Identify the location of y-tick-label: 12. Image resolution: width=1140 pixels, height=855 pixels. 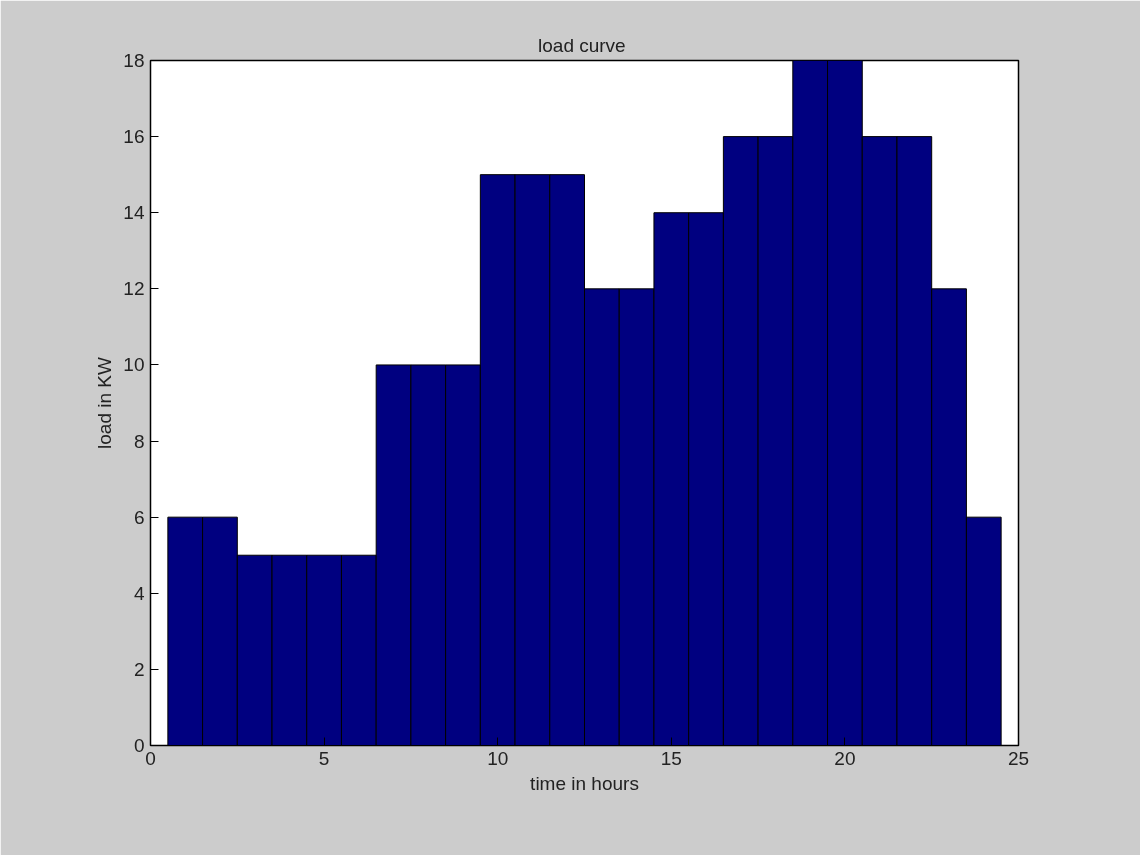
(134, 289).